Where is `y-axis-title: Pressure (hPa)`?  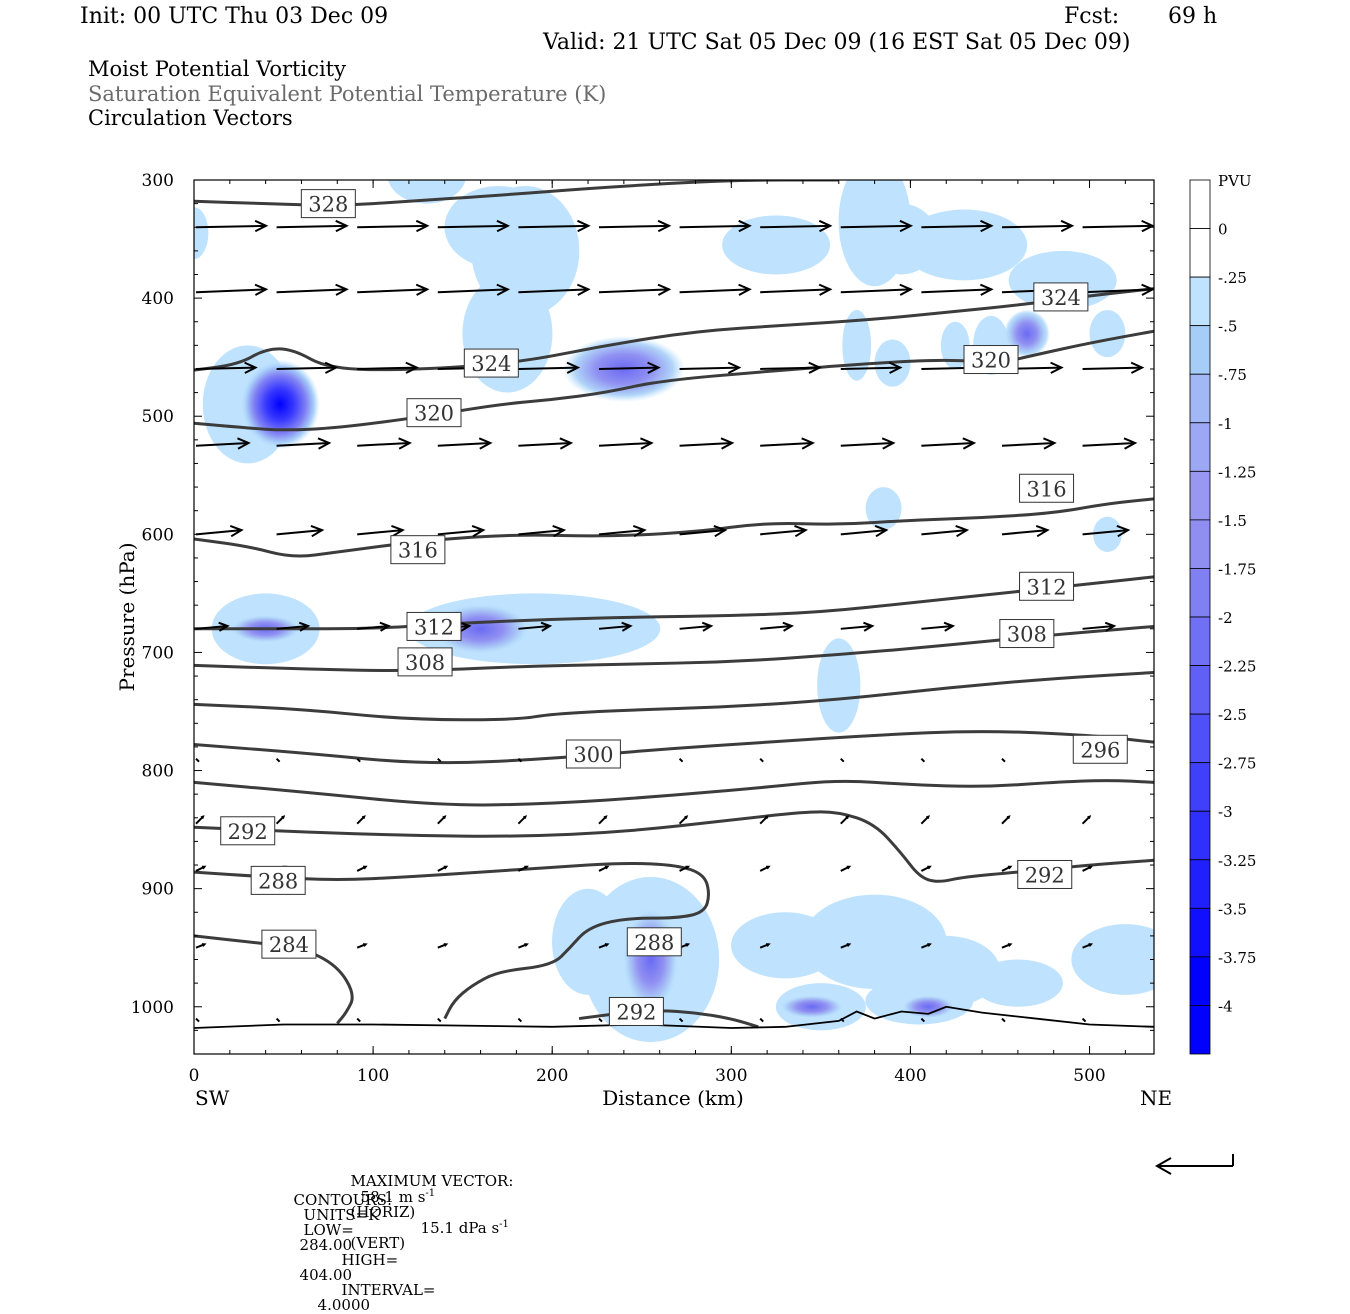 y-axis-title: Pressure (hPa) is located at coordinates (127, 617).